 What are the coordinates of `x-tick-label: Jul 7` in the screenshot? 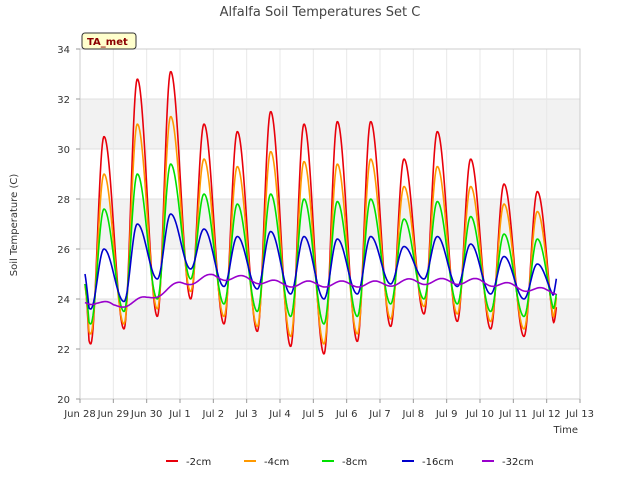 It's located at (379, 414).